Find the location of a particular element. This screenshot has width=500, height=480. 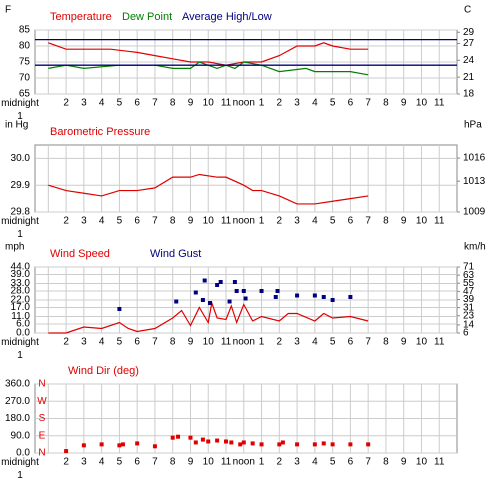

y2-axis-label: C is located at coordinates (467, 10).